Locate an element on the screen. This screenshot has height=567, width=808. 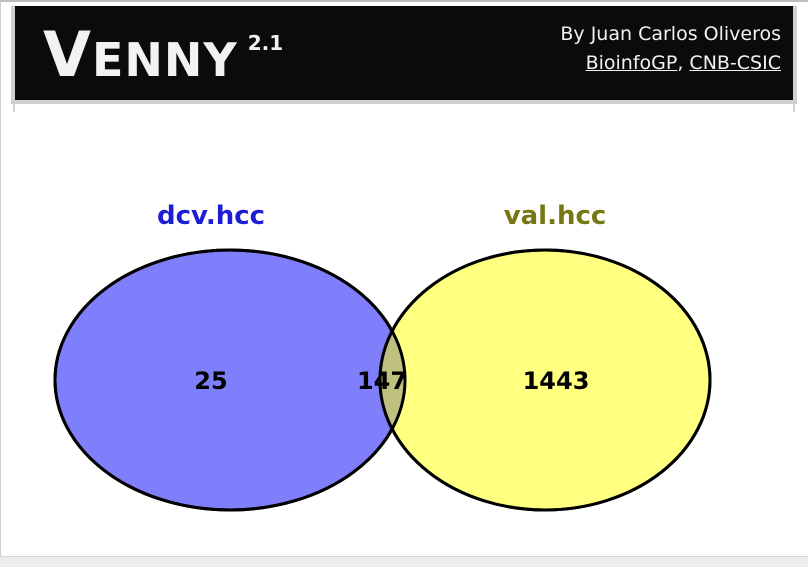
set-a-label: dcv.hcc is located at coordinates (211, 216).